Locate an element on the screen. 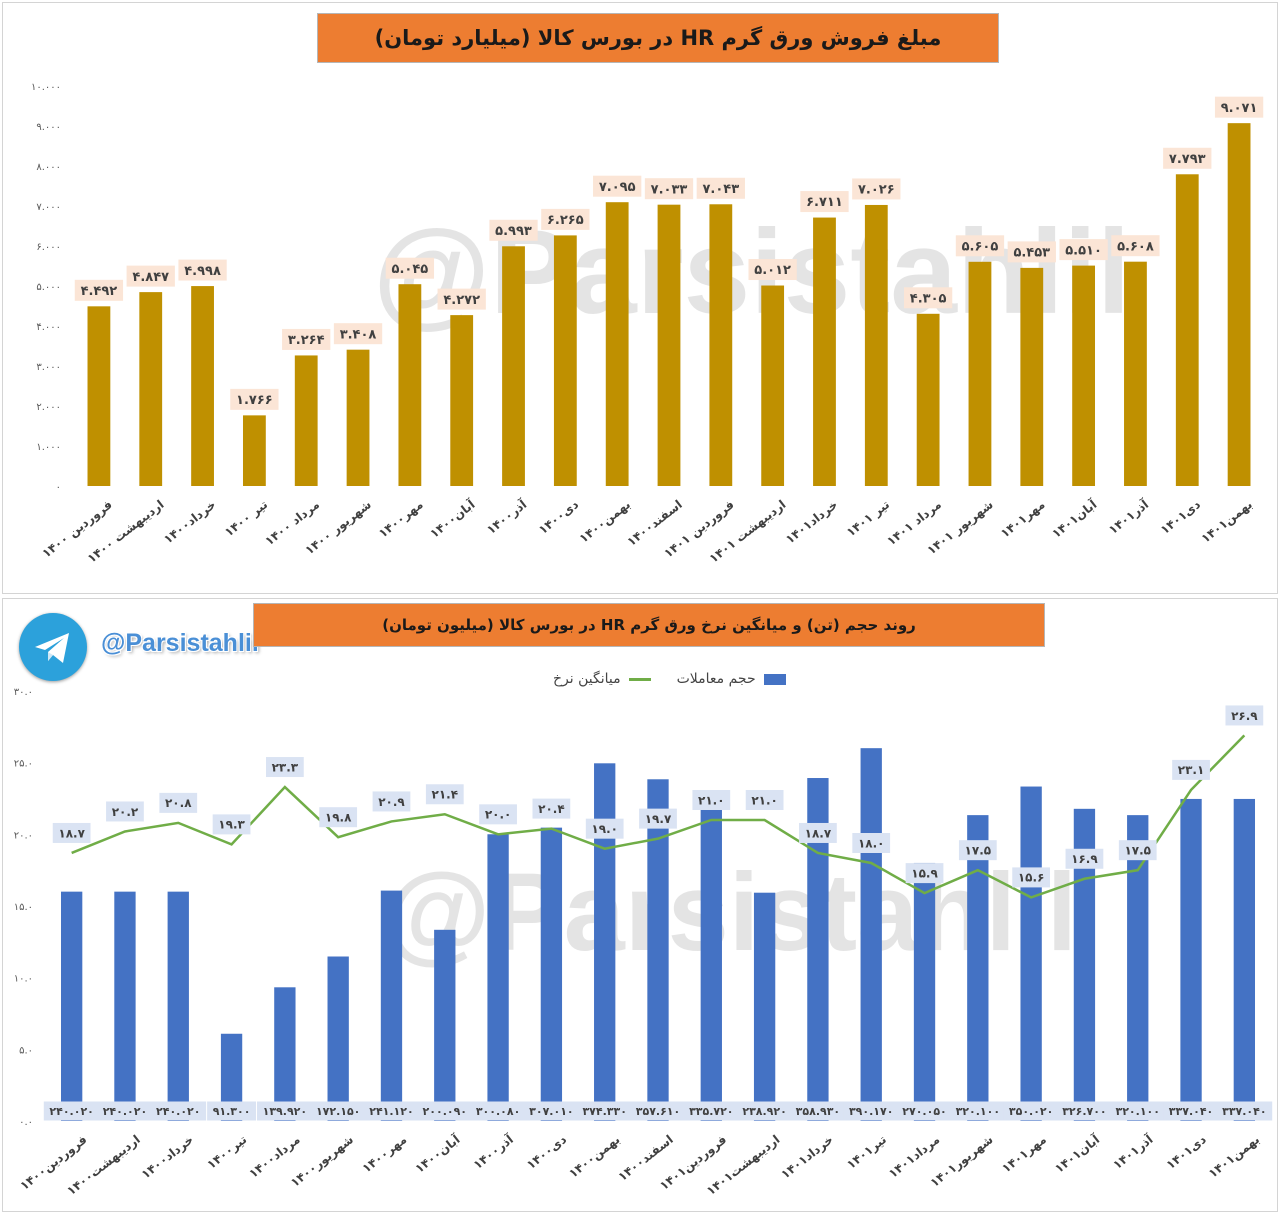 This screenshot has height=1214, width=1280. line-data-label: ۲۰.۸ is located at coordinates (178, 803).